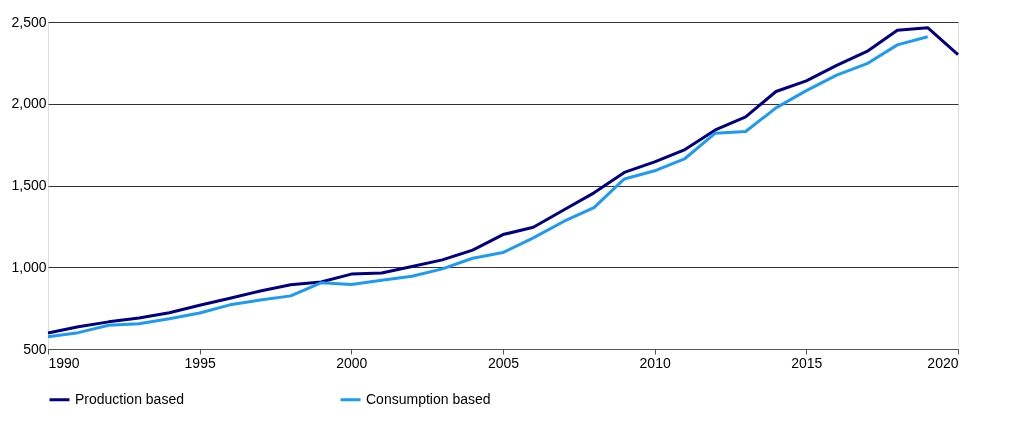 The height and width of the screenshot is (427, 1017). I want to click on x-tick-label: 1995, so click(200, 362).